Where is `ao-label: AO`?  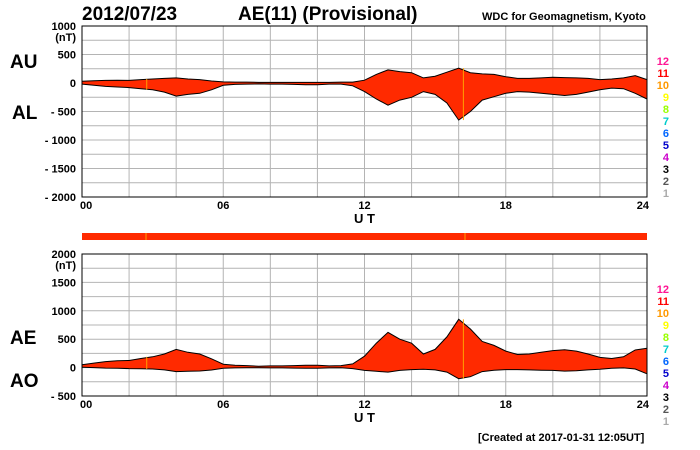 ao-label: AO is located at coordinates (24, 381).